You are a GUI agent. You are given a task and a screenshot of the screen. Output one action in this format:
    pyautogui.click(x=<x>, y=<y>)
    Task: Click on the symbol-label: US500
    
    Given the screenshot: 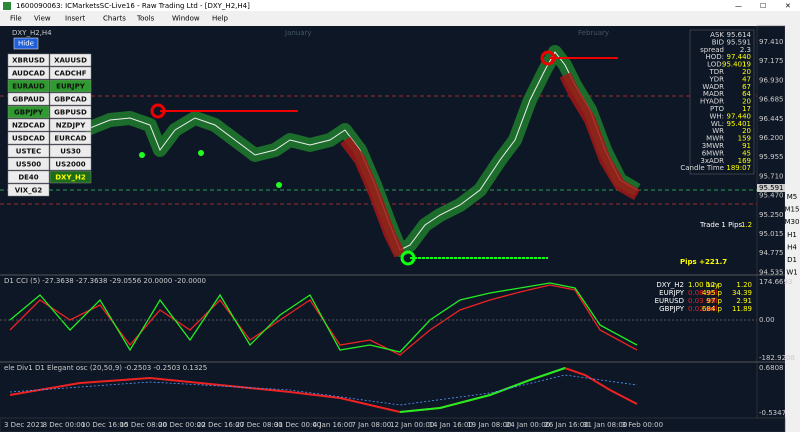 What is the action you would take?
    pyautogui.click(x=28, y=165)
    